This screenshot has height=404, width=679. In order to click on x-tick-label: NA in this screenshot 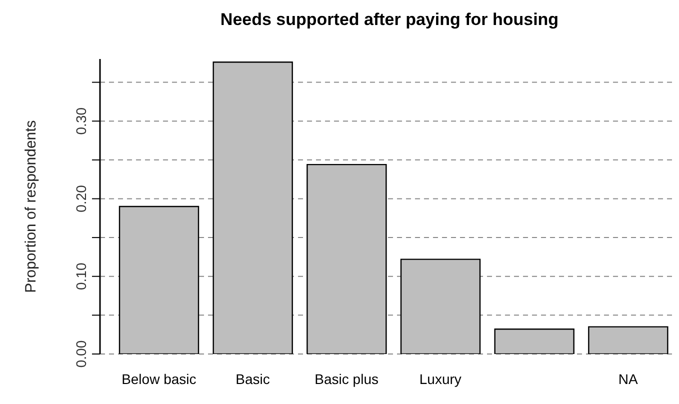, I will do `click(628, 378)`.